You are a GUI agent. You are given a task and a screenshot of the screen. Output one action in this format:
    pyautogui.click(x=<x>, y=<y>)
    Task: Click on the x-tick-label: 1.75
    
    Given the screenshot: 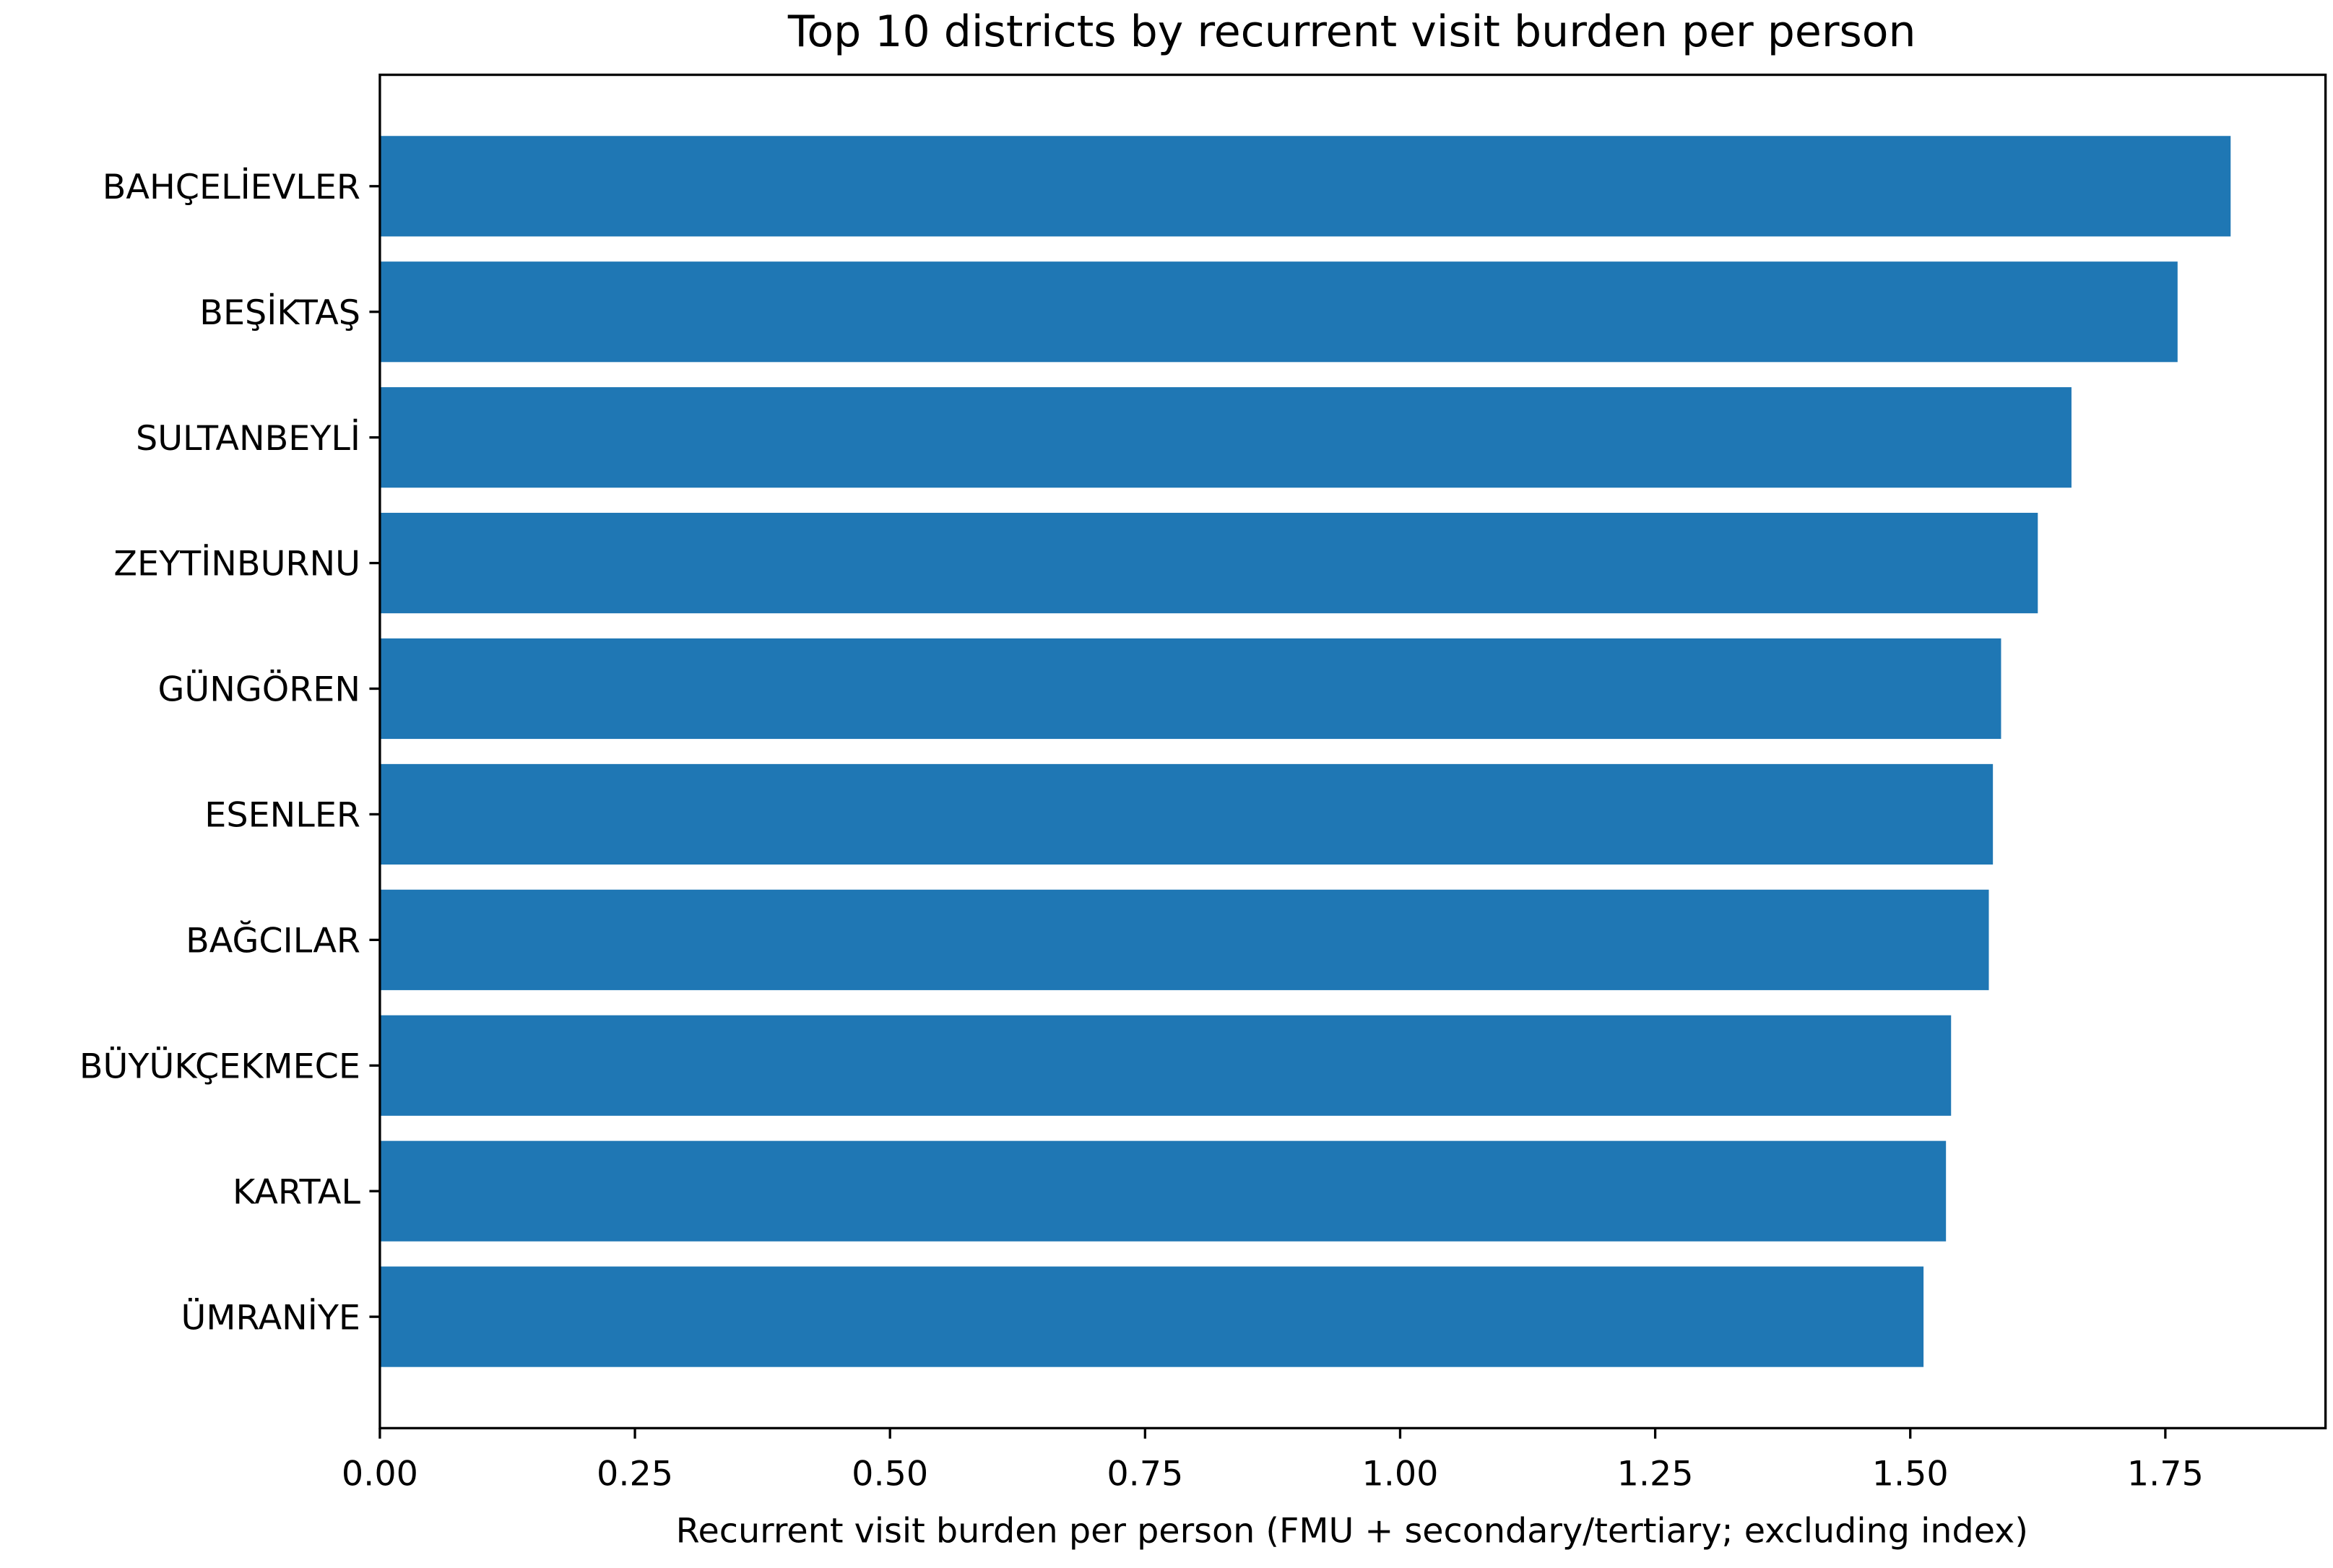 What is the action you would take?
    pyautogui.click(x=2165, y=1474)
    